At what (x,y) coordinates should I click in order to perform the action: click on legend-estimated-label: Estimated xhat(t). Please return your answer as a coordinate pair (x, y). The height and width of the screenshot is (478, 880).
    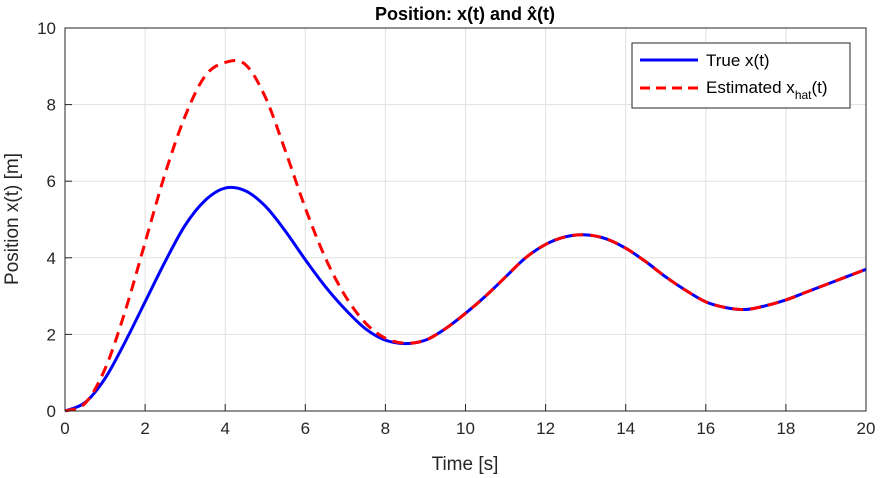
    Looking at the image, I should click on (767, 90).